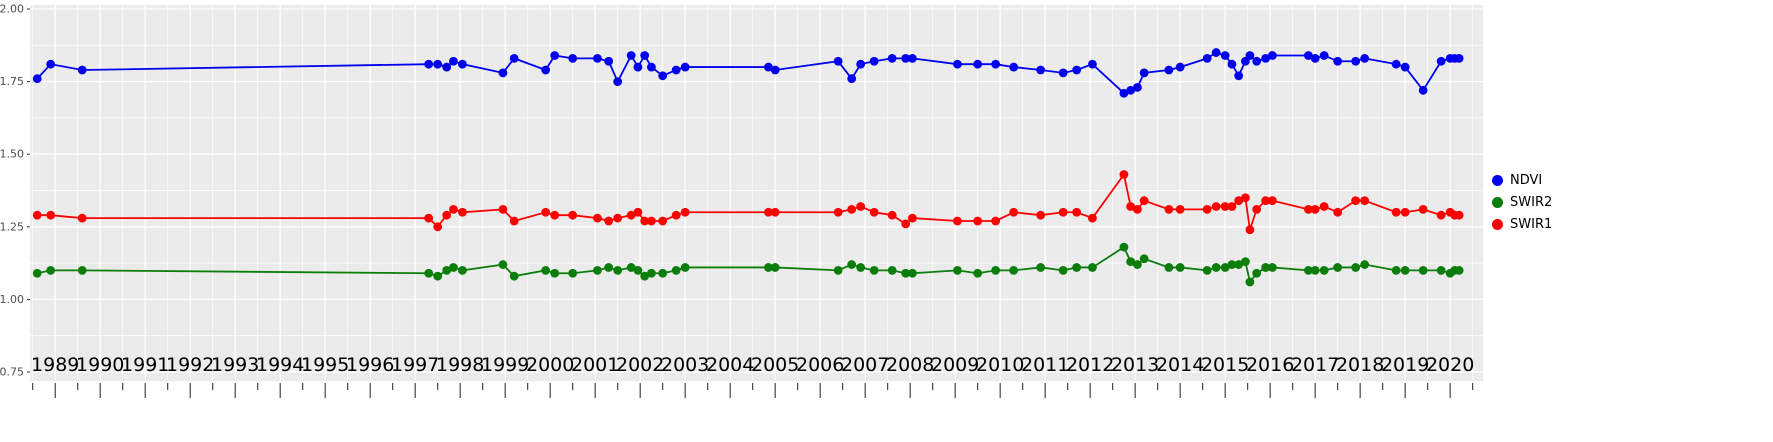 The image size is (1773, 442). I want to click on x-tick-label: 1991, so click(145, 365).